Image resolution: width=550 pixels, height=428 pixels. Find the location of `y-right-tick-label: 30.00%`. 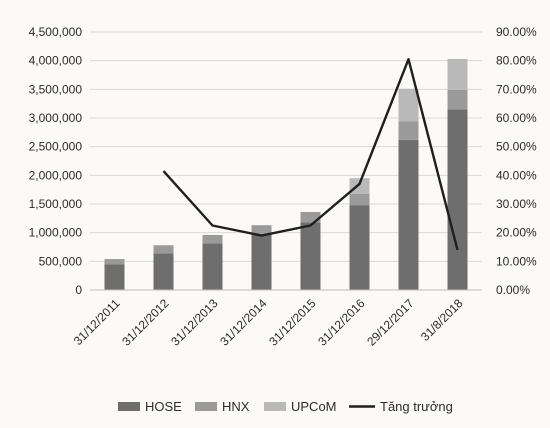

y-right-tick-label: 30.00% is located at coordinates (516, 204).